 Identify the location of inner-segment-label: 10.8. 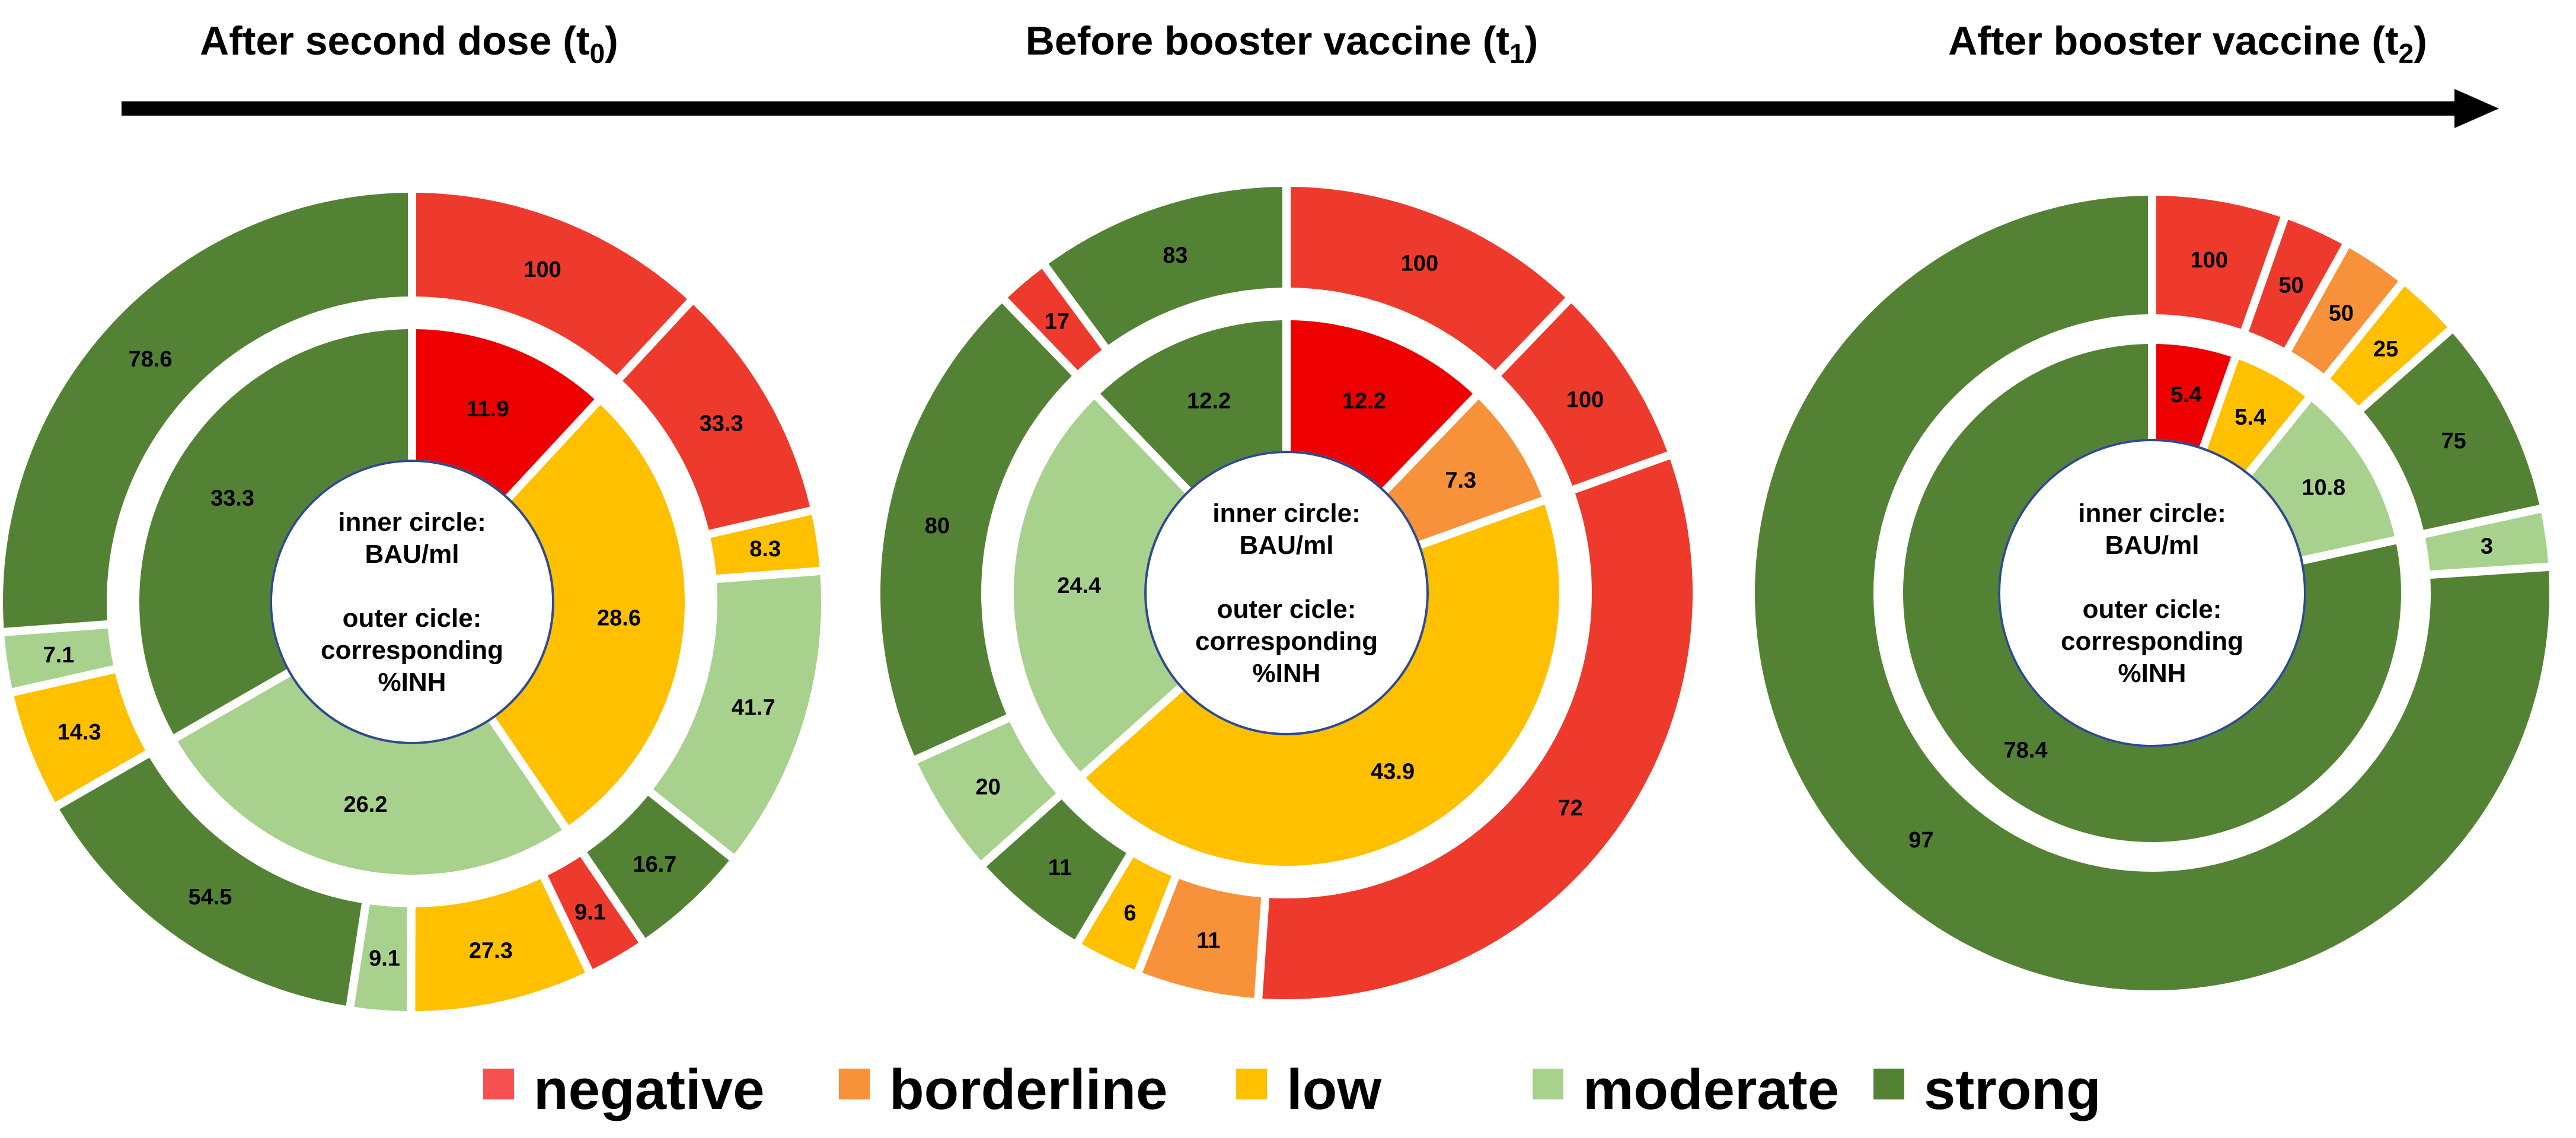
(2323, 487).